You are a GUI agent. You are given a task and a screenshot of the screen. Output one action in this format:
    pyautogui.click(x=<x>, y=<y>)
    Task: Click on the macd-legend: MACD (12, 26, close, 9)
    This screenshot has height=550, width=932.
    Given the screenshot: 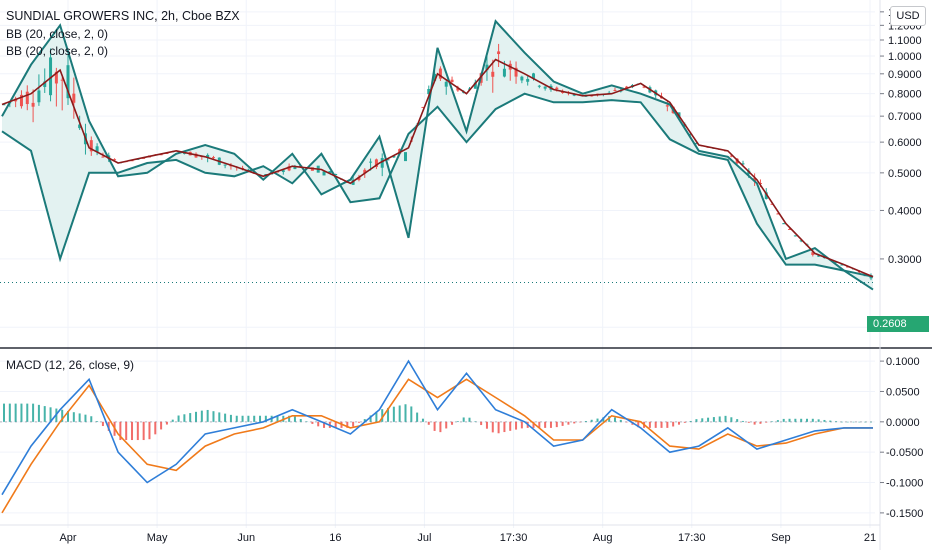 What is the action you would take?
    pyautogui.click(x=70, y=365)
    